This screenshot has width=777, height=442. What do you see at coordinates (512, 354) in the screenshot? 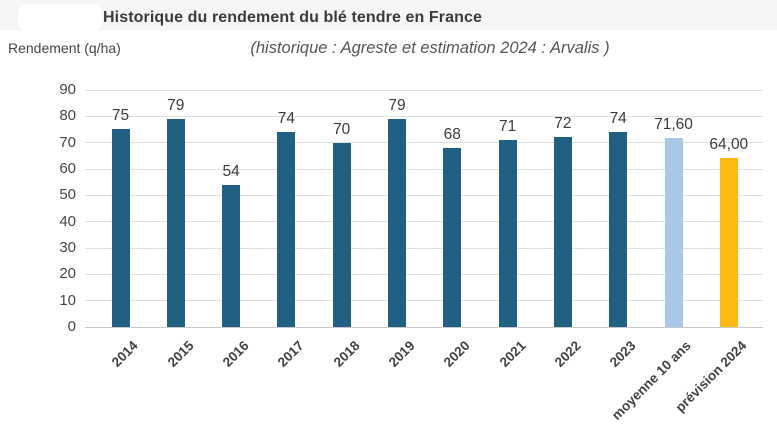
I see `x-axis-label: 2021` at bounding box center [512, 354].